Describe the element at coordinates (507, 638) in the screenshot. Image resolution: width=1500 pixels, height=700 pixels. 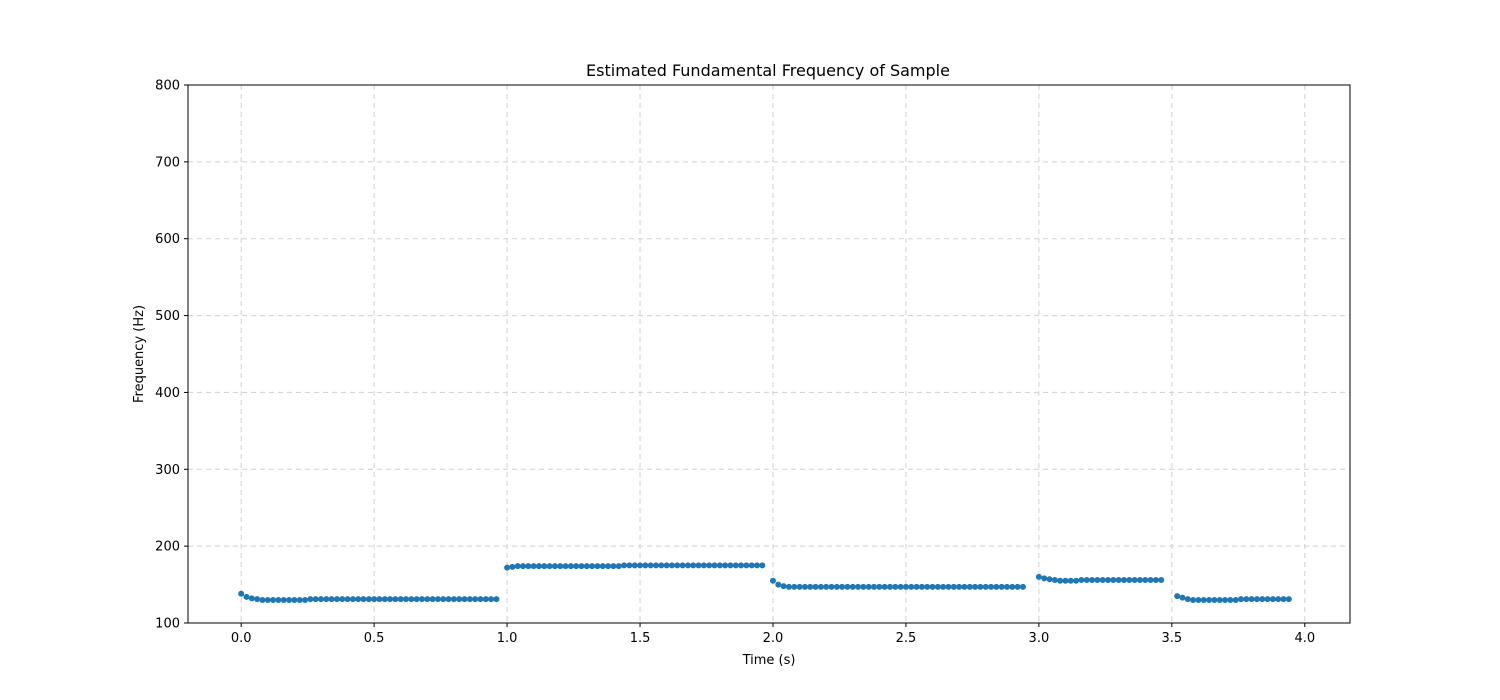
I see `x-tick-label: 1.0` at that location.